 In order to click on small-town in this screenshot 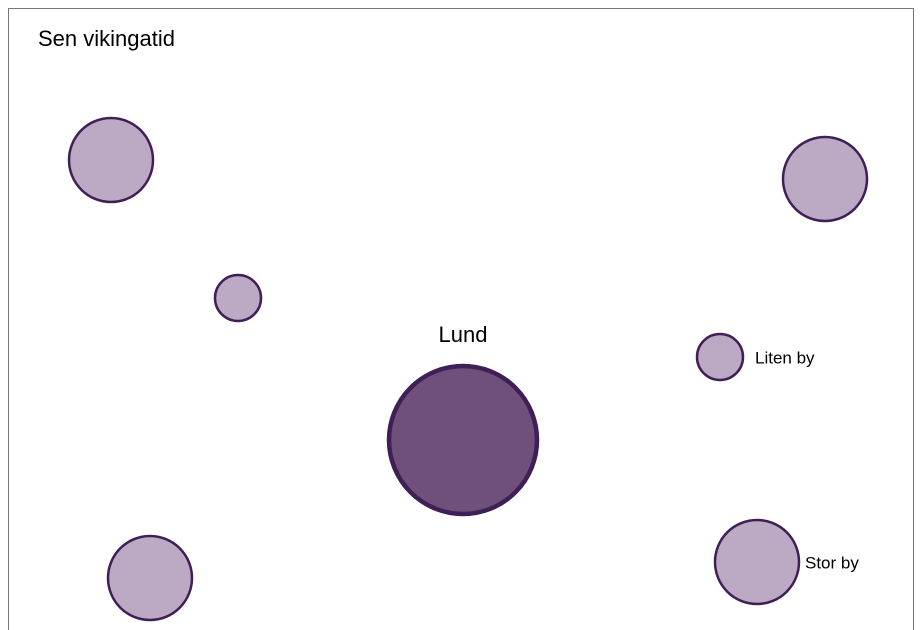, I will do `click(238, 298)`.